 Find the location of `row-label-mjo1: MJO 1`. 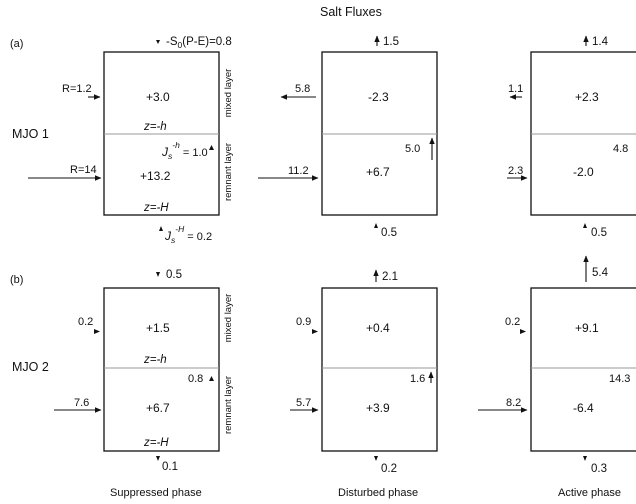

row-label-mjo1: MJO 1 is located at coordinates (30, 134).